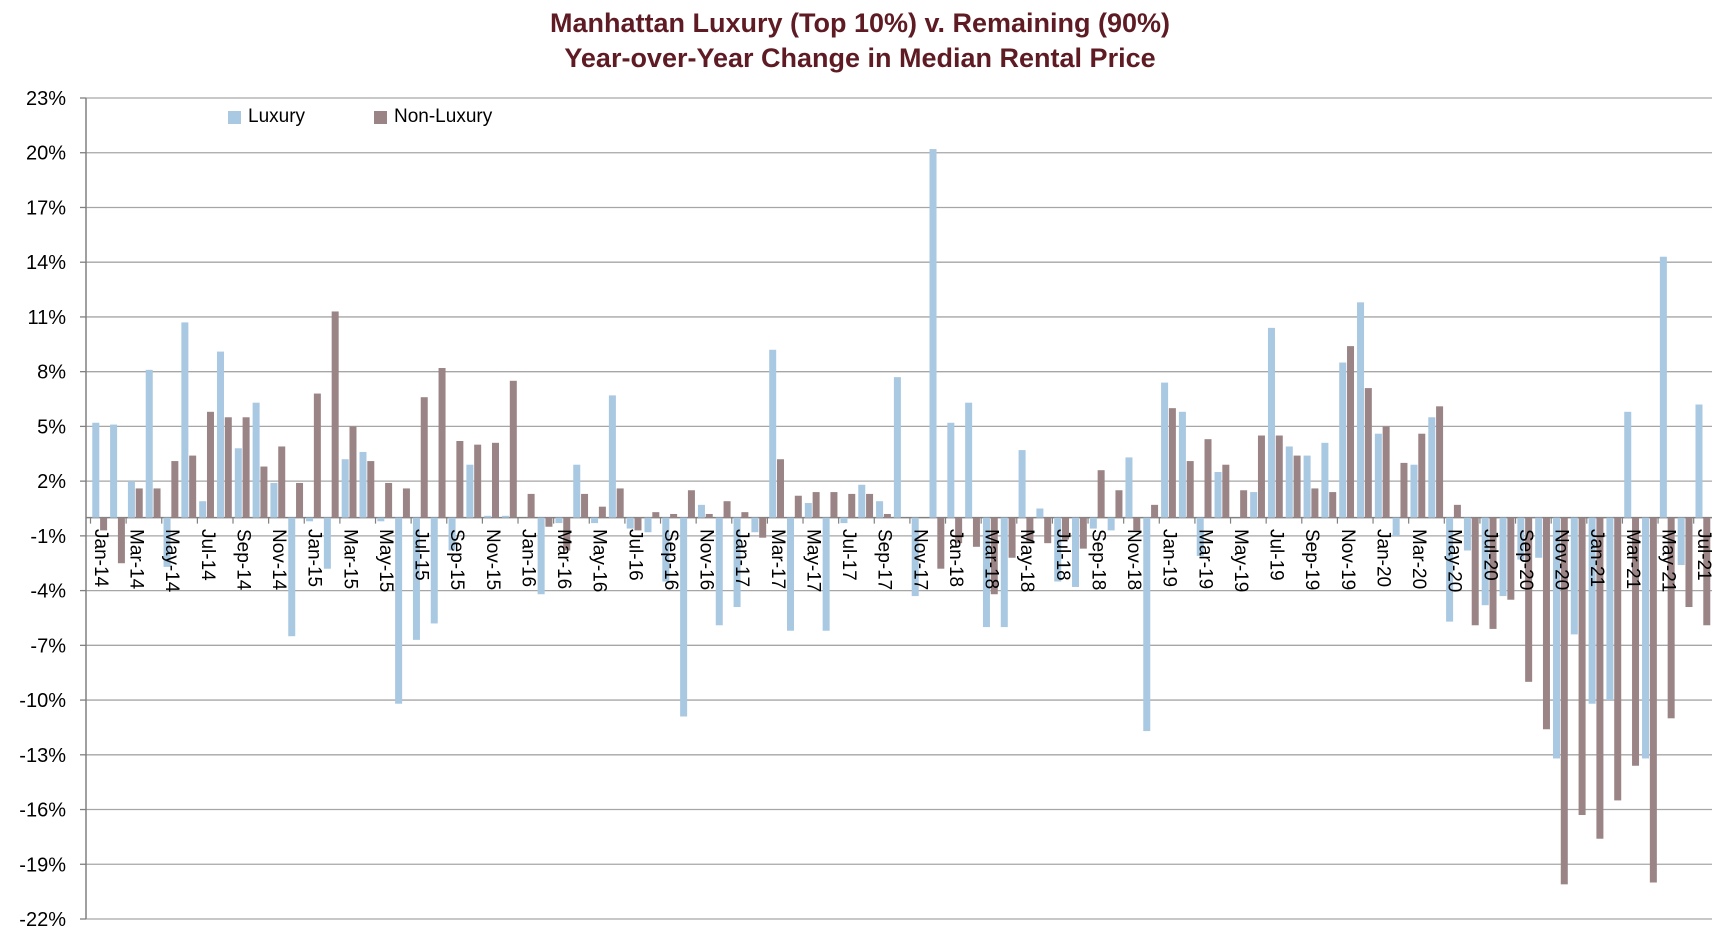  I want to click on x-tick-label-Jan-18: Jan-18, so click(955, 558).